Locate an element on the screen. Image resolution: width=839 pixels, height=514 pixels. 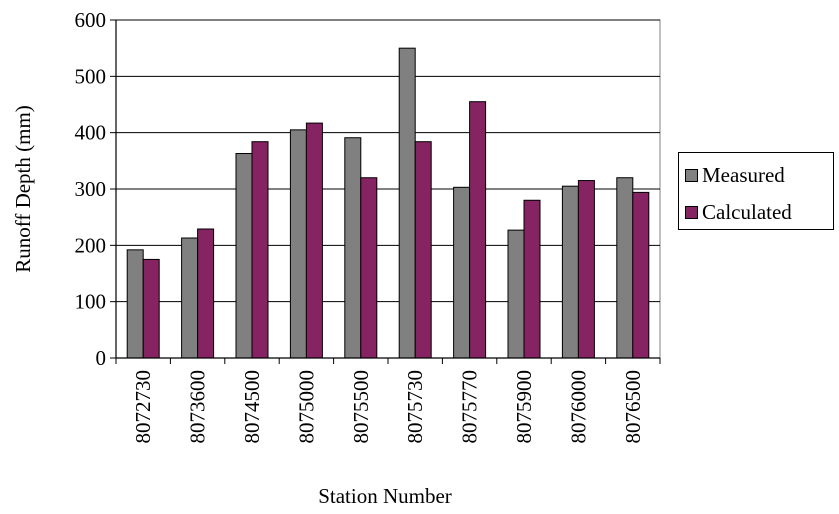
x-tick-label: 8074500 is located at coordinates (252, 407).